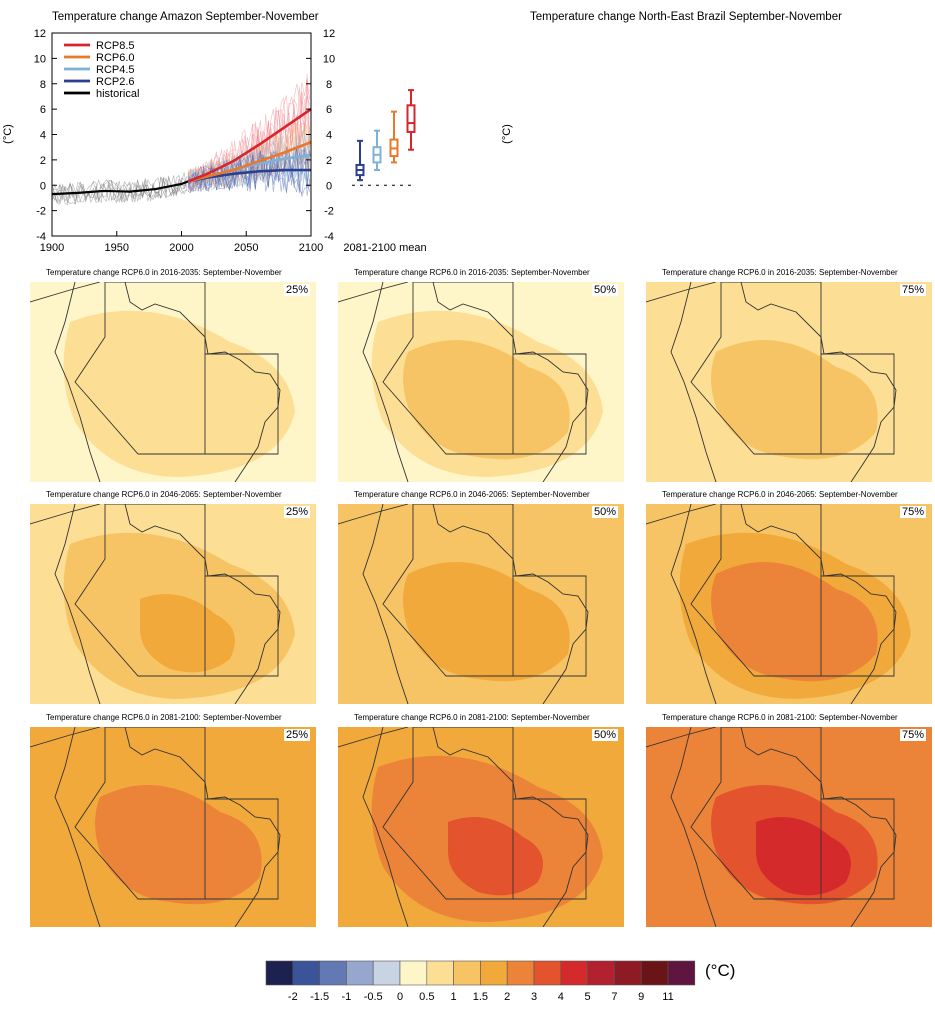 This screenshot has width=935, height=1024. I want to click on percentile-label: 25%, so click(297, 512).